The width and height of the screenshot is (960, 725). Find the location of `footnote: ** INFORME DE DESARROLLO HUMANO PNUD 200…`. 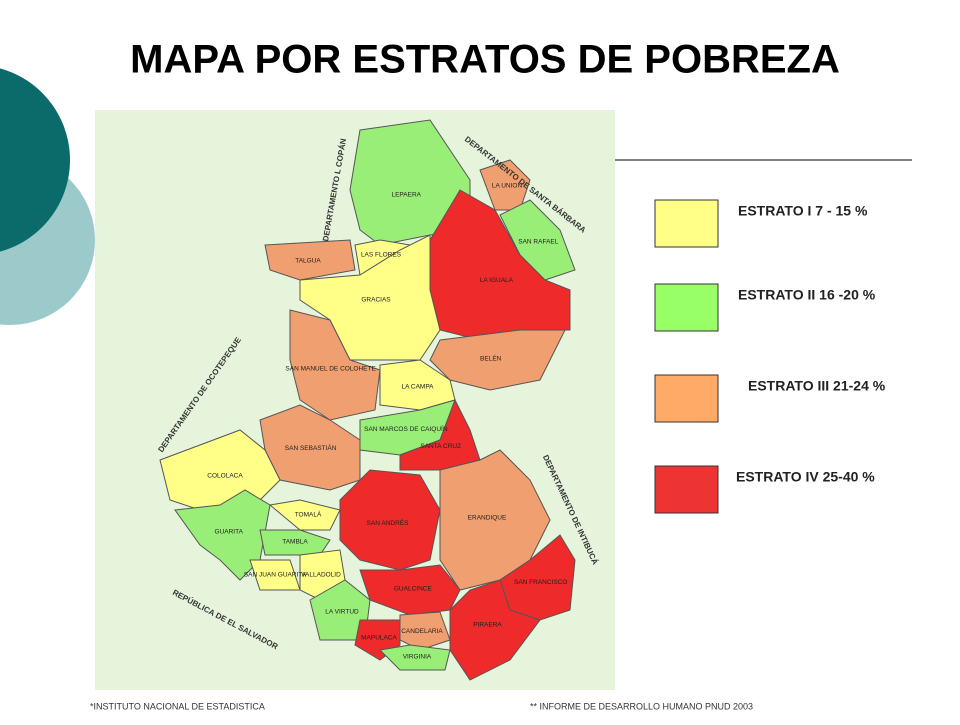

footnote: ** INFORME DE DESARROLLO HUMANO PNUD 200… is located at coordinates (641, 706).